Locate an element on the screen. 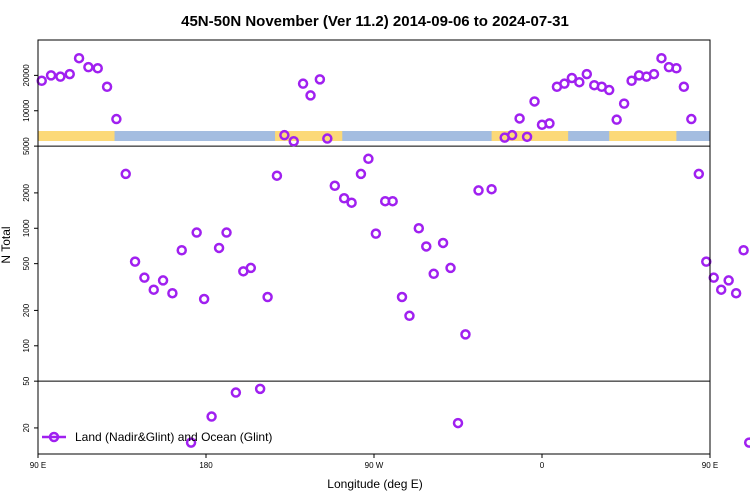  x-tick-label: 0 is located at coordinates (542, 465).